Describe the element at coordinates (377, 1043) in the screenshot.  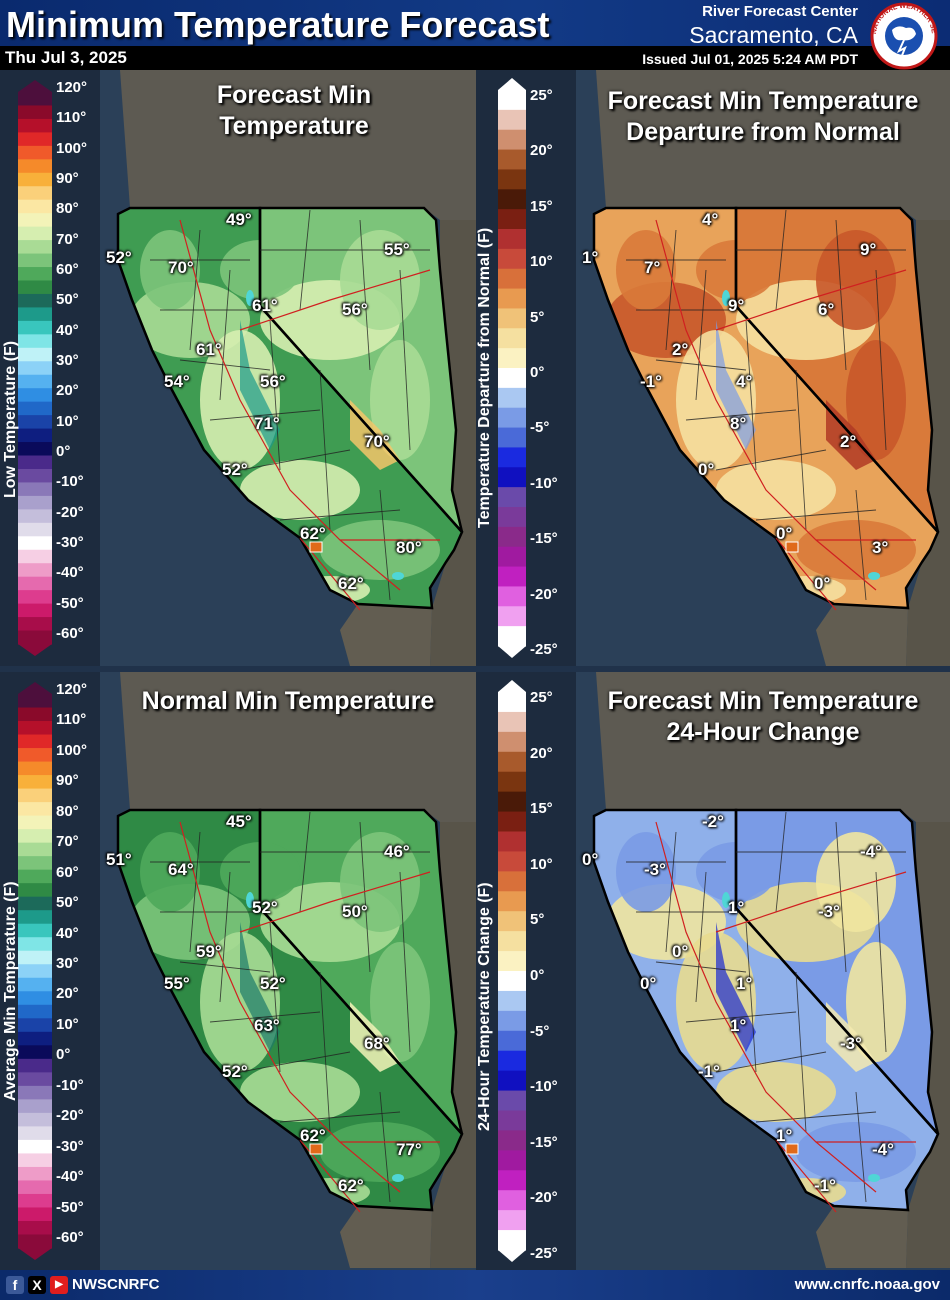
I see `normal-value-label: 68°` at that location.